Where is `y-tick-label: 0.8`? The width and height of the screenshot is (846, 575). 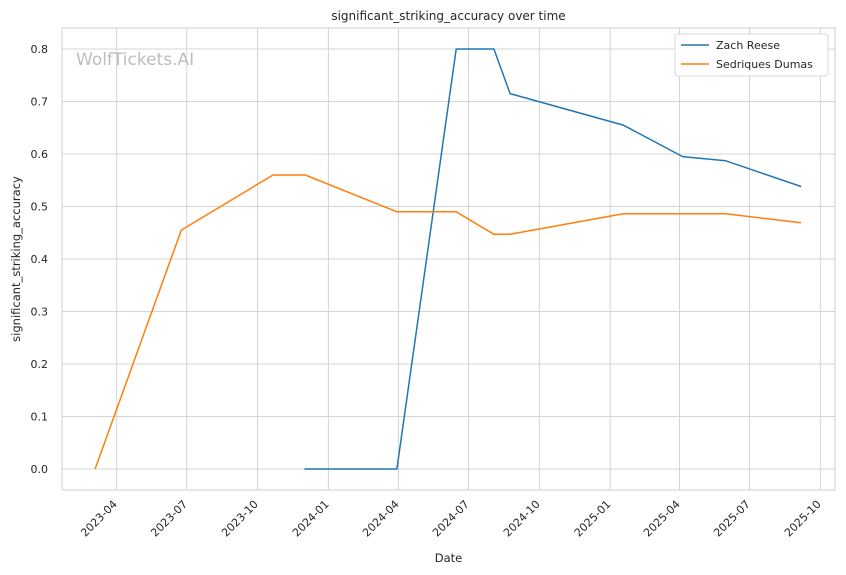
y-tick-label: 0.8 is located at coordinates (40, 49).